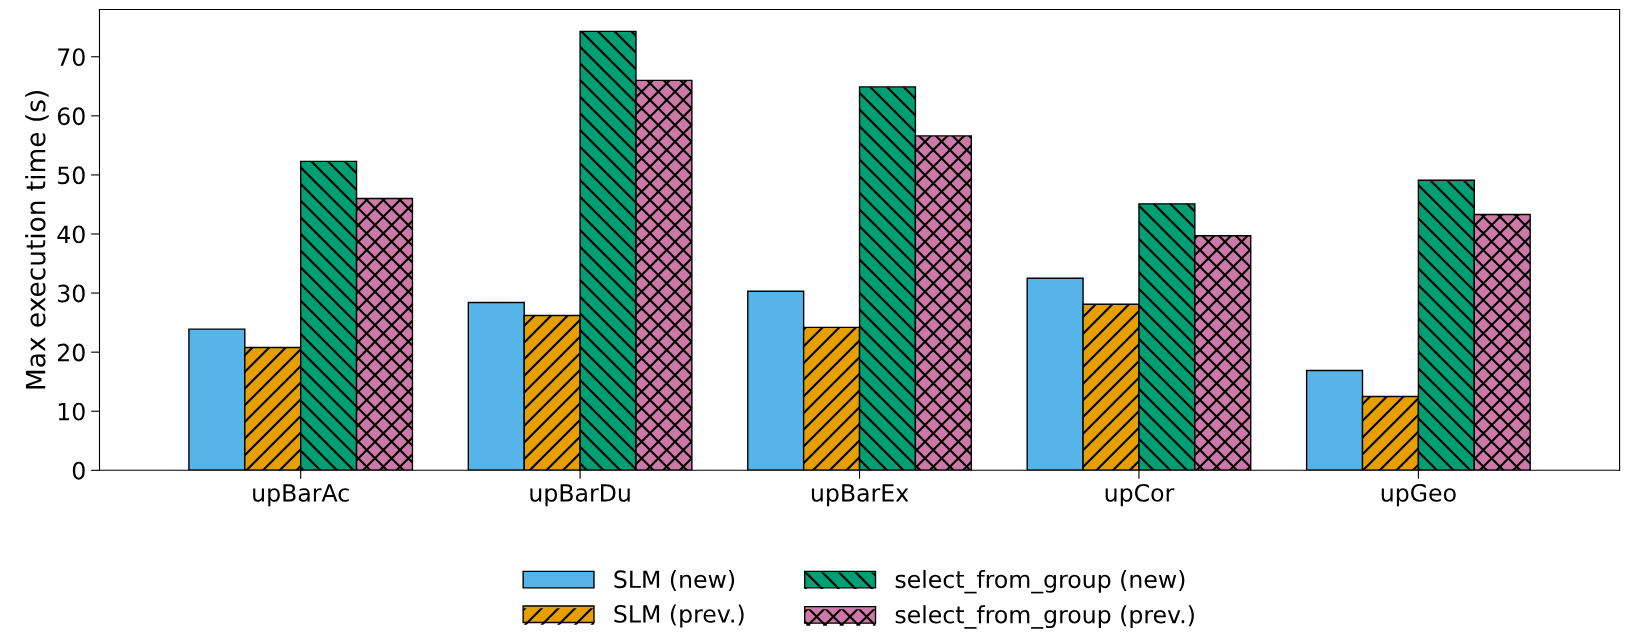 The height and width of the screenshot is (633, 1631). Describe the element at coordinates (78, 470) in the screenshot. I see `y-tick-label: 0` at that location.